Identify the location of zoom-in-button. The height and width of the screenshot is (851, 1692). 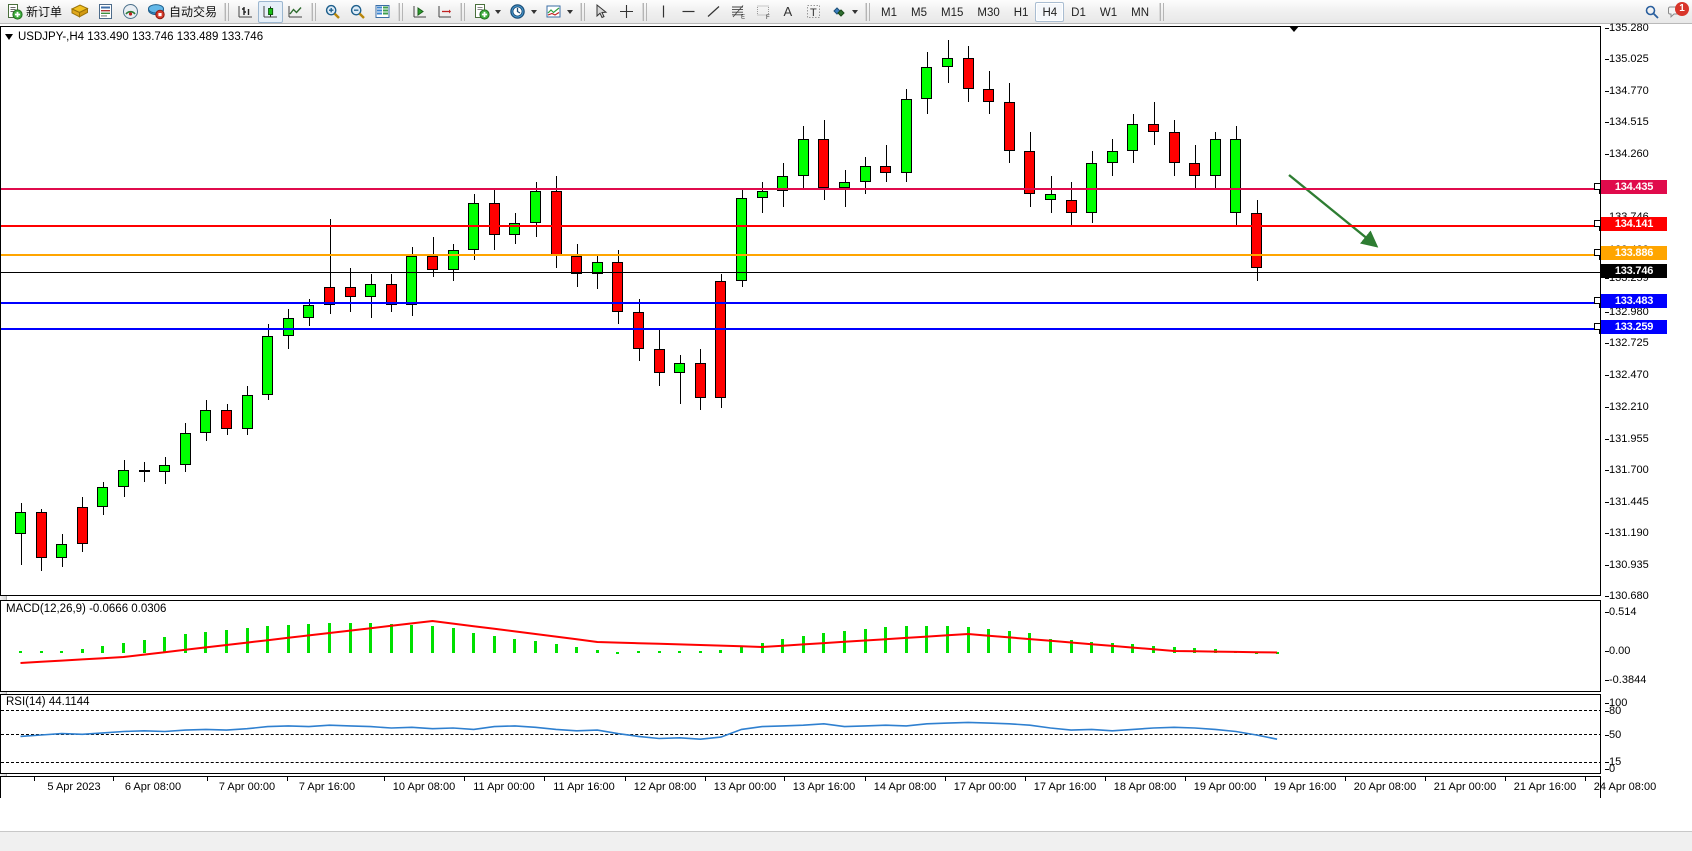
(332, 12).